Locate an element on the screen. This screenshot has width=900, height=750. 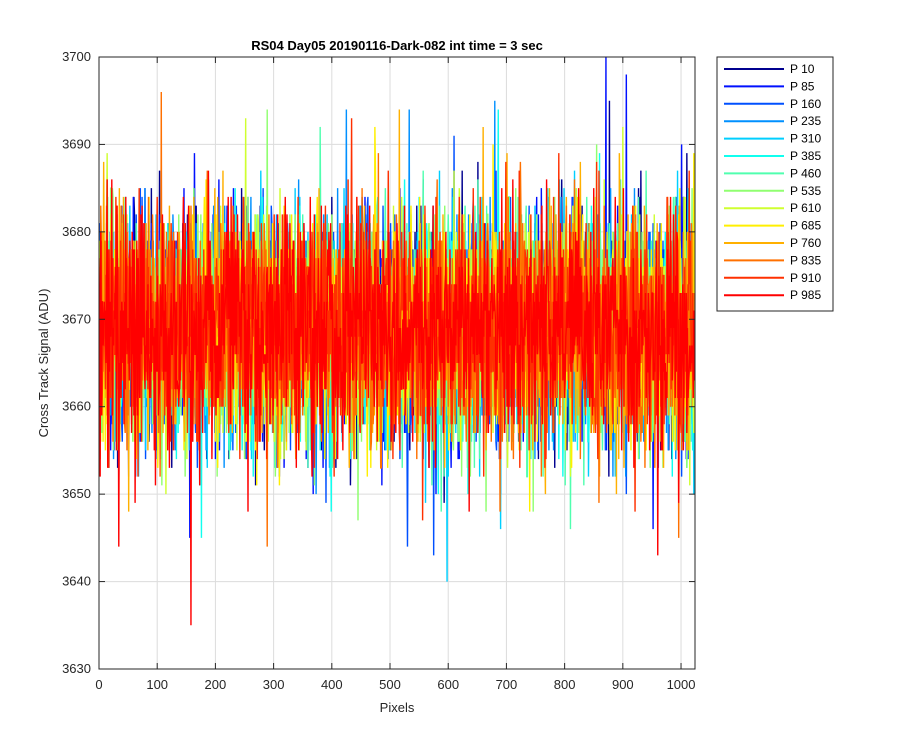
legend-box is located at coordinates (775, 184).